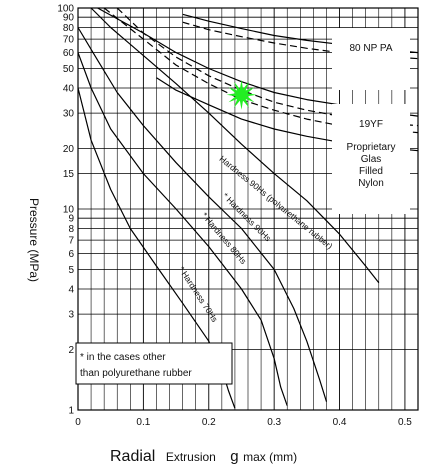  Describe the element at coordinates (371, 124) in the screenshot. I see `side-label-19yf-line-1: 19YF` at that location.